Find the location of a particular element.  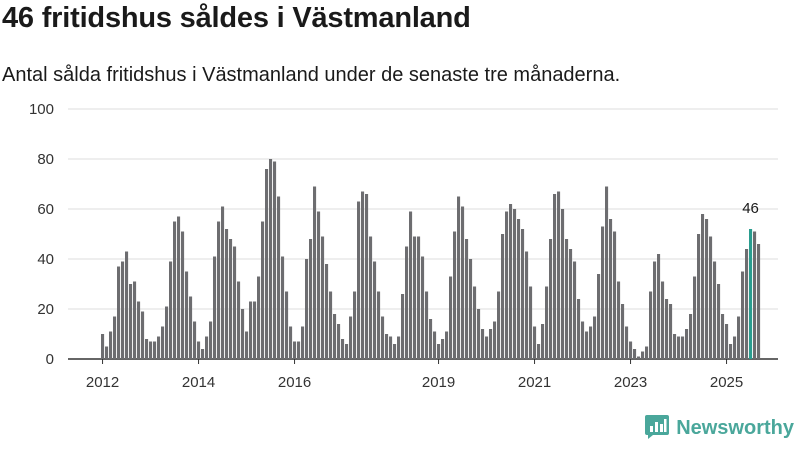

y-axis-ticks: 0 20 40 60 80 100 is located at coordinates (41, 234).